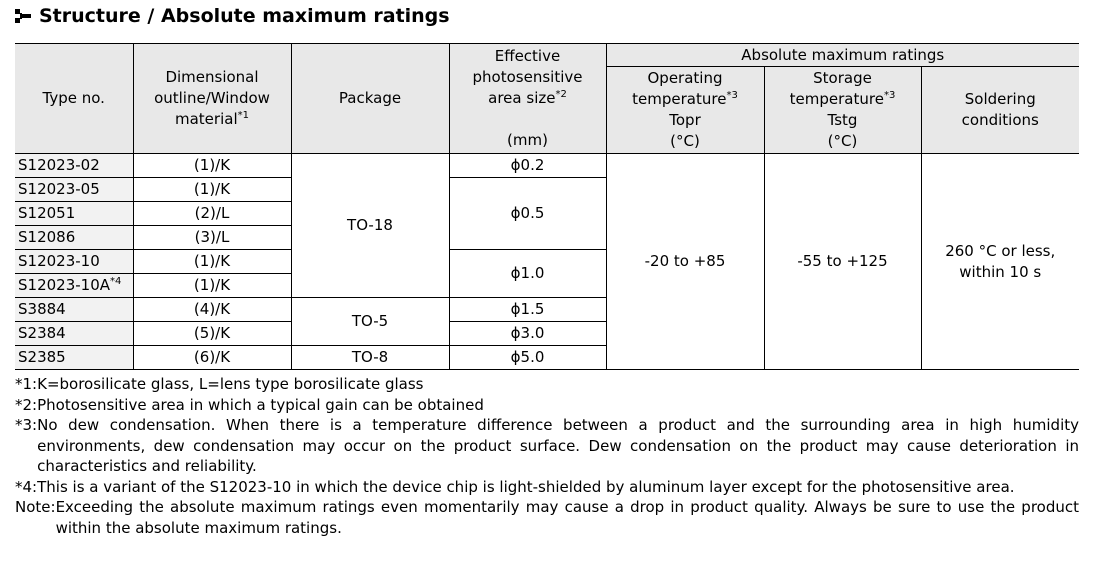  Describe the element at coordinates (74, 357) in the screenshot. I see `type-cell: S2385` at that location.